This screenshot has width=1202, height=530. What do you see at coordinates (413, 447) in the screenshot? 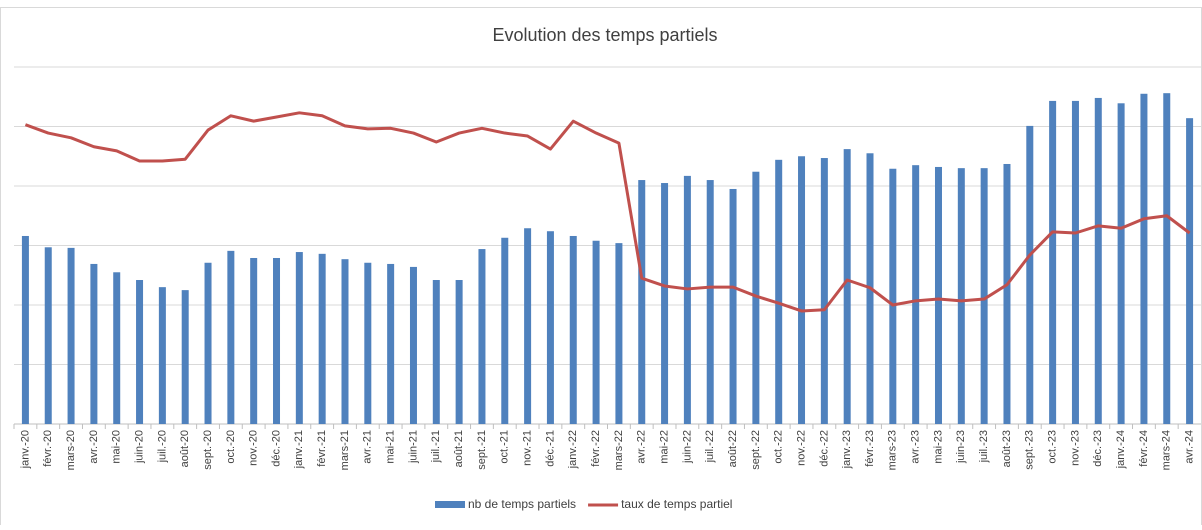
I see `x-tick-label: juin-21` at bounding box center [413, 447].